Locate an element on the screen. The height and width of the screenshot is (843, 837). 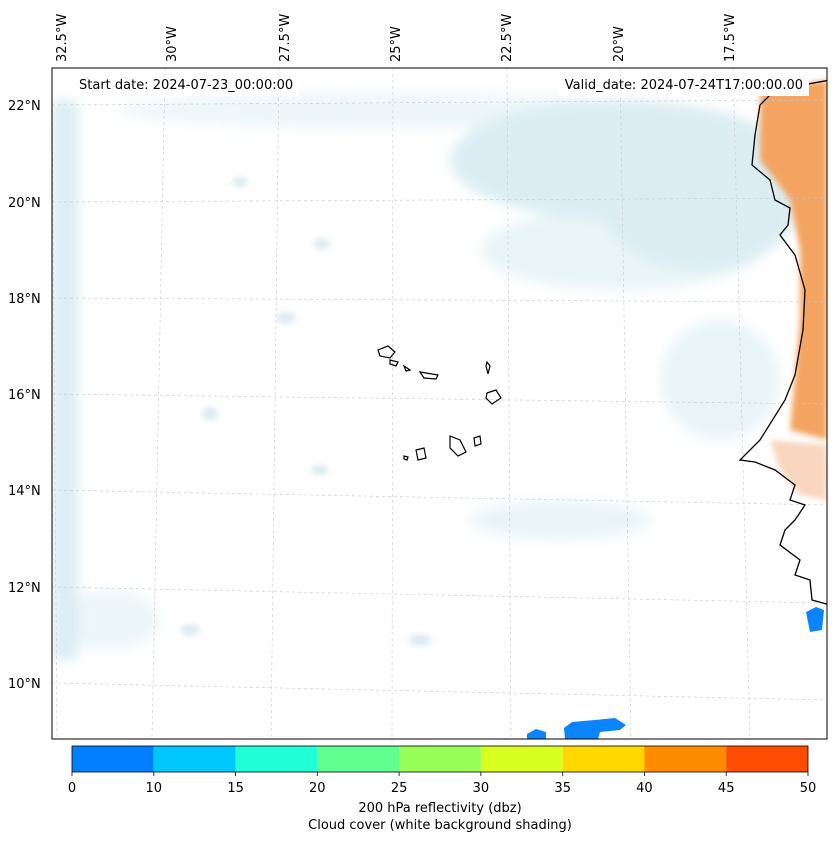
lon-label: 32.5°W is located at coordinates (62, 38).